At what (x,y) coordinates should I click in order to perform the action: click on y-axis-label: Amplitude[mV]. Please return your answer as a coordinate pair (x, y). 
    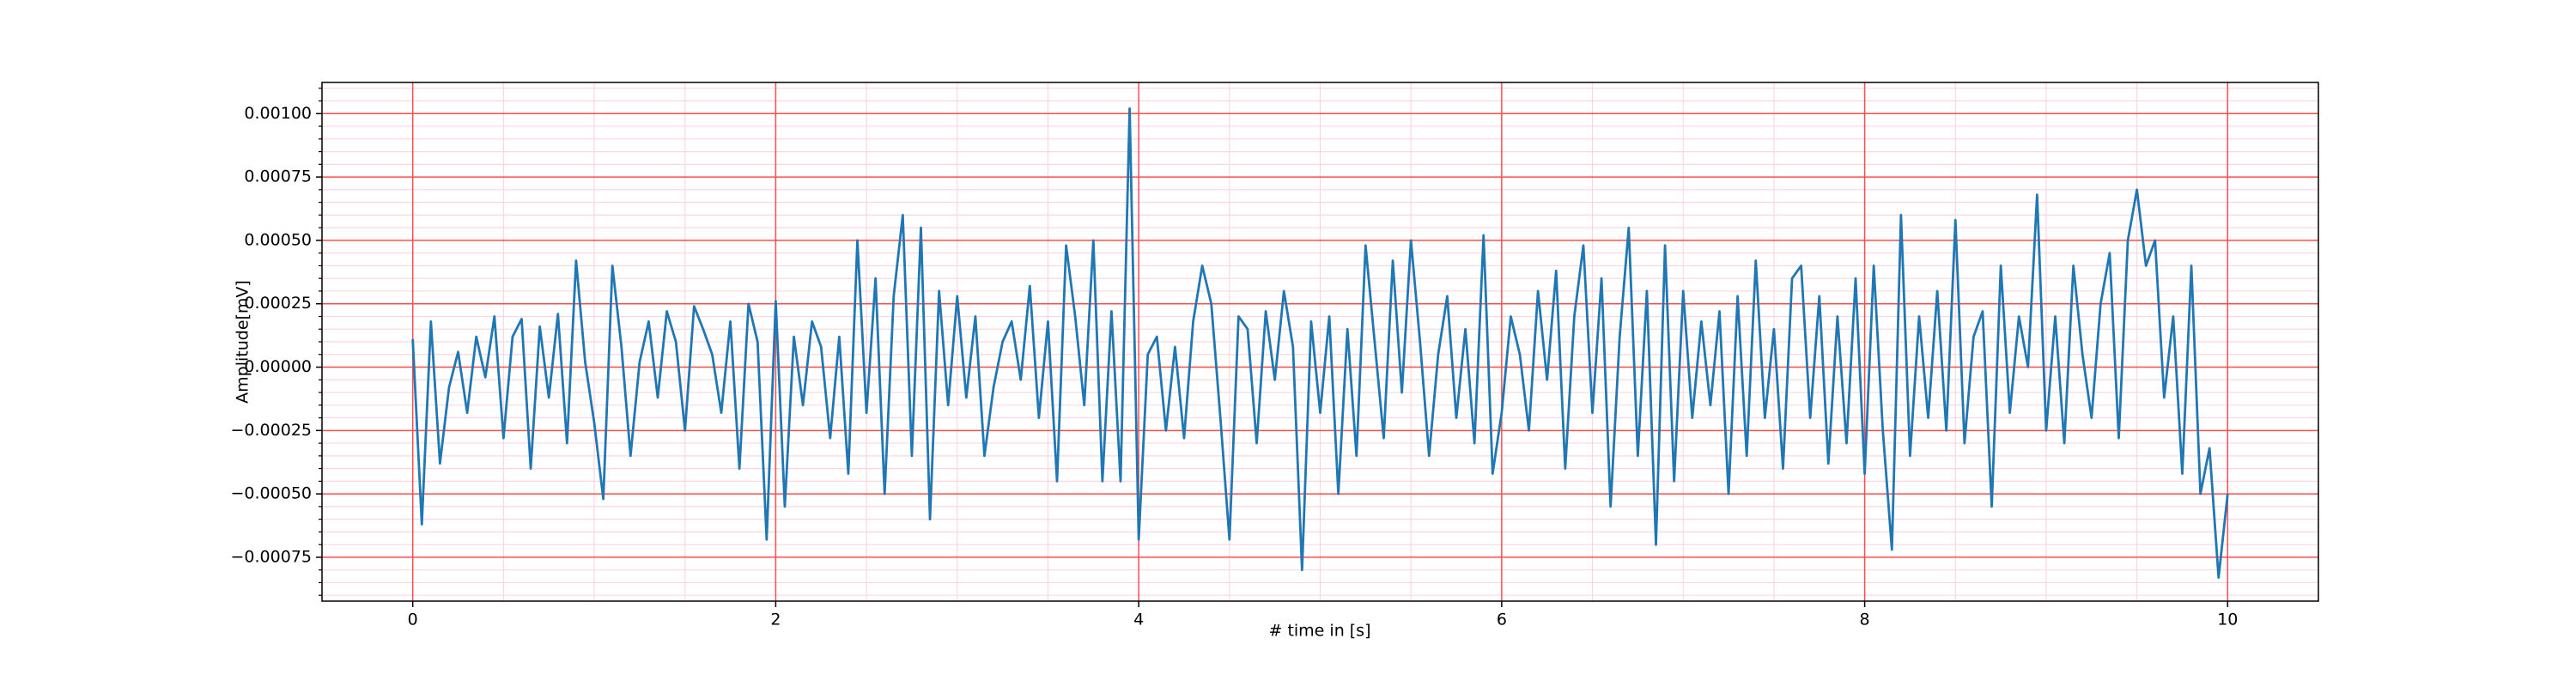
    Looking at the image, I should click on (243, 342).